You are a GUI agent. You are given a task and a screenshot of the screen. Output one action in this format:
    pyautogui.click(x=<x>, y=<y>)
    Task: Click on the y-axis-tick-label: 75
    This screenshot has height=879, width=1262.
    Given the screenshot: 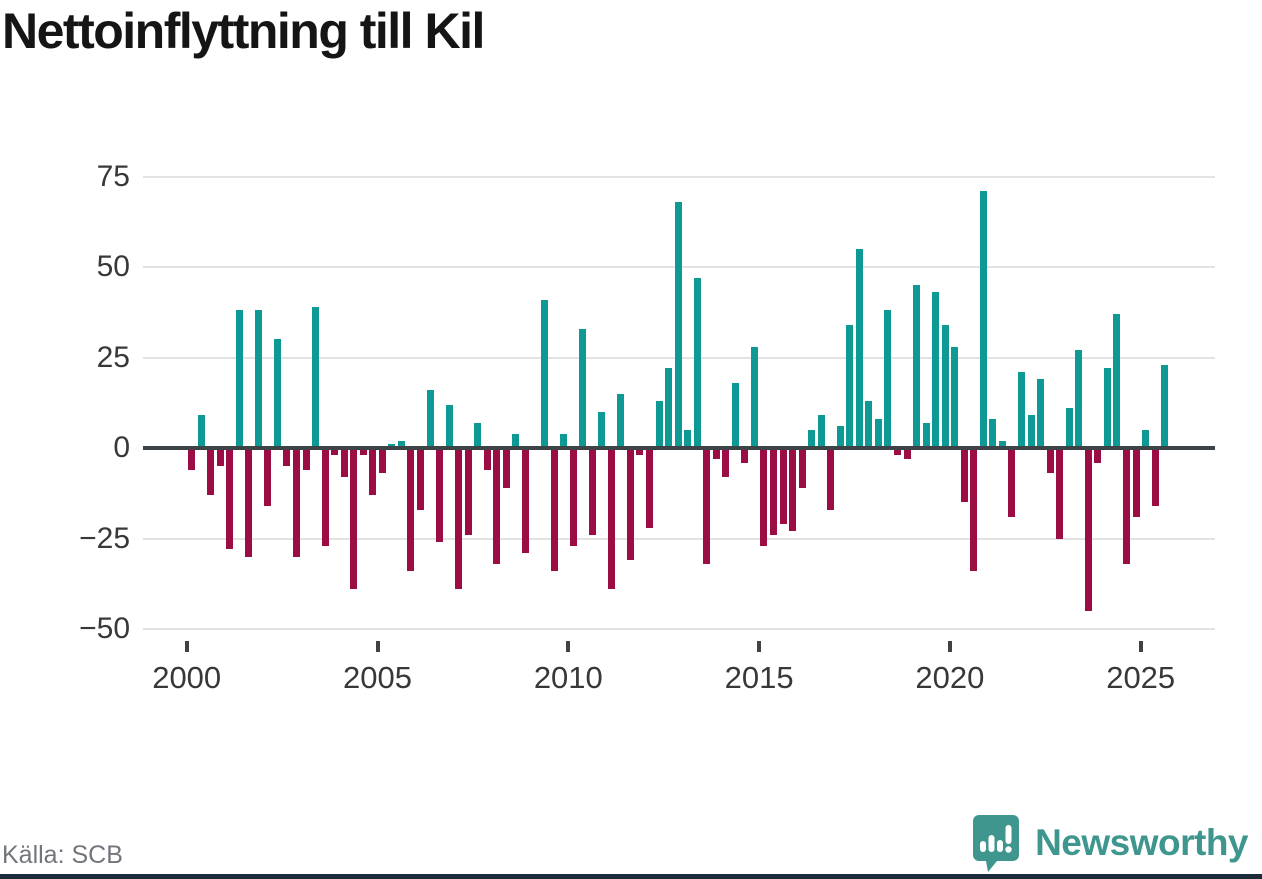 What is the action you would take?
    pyautogui.click(x=113, y=176)
    